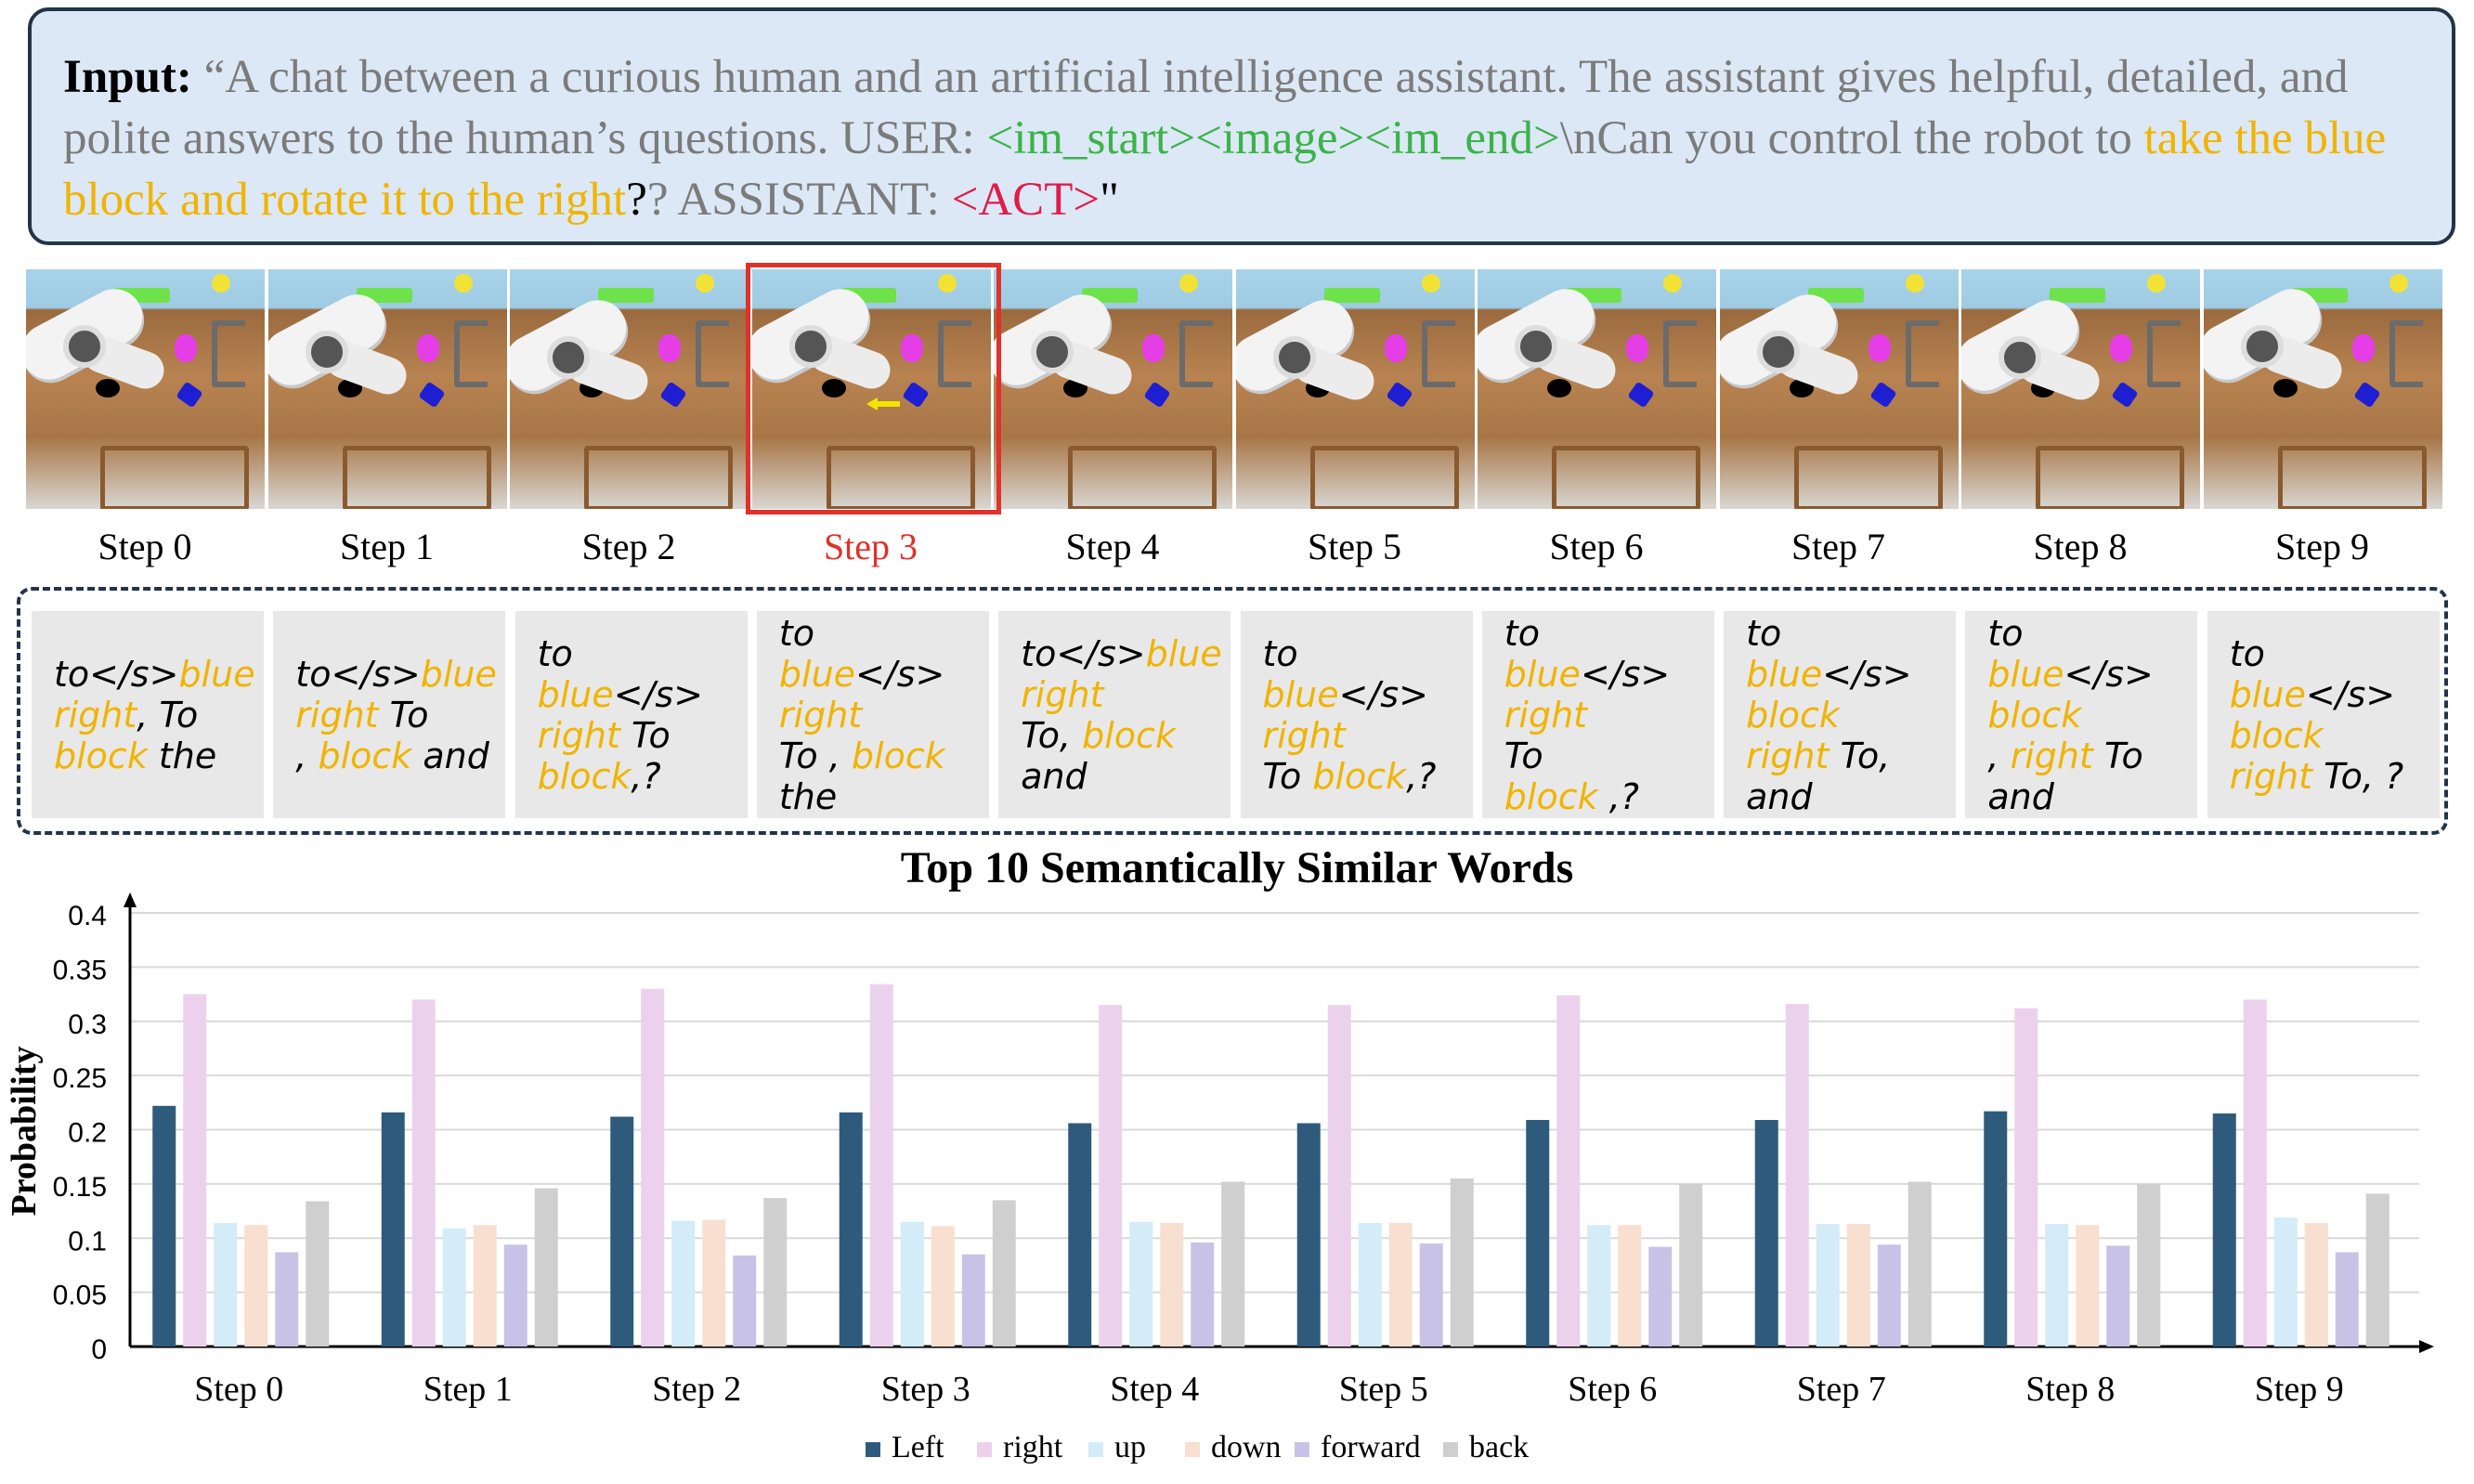  Describe the element at coordinates (636, 200) in the screenshot. I see `prompt-qmark: ?` at that location.